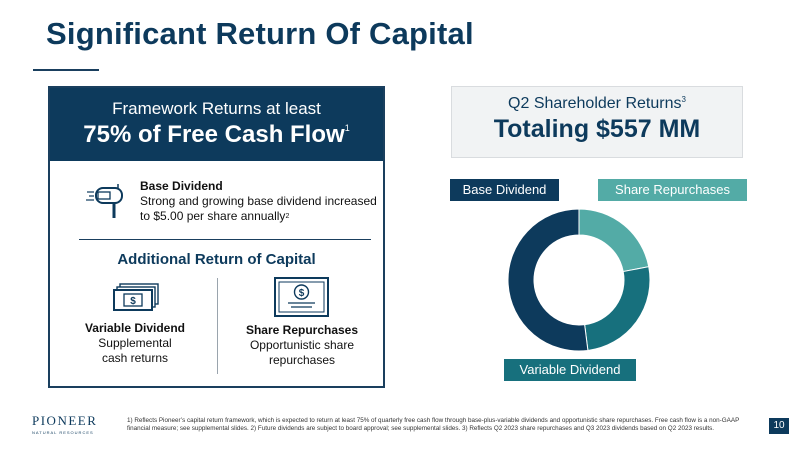 Image resolution: width=800 pixels, height=450 pixels. Describe the element at coordinates (63, 432) in the screenshot. I see `logo-tagline: NATURAL RESOURCES` at that location.